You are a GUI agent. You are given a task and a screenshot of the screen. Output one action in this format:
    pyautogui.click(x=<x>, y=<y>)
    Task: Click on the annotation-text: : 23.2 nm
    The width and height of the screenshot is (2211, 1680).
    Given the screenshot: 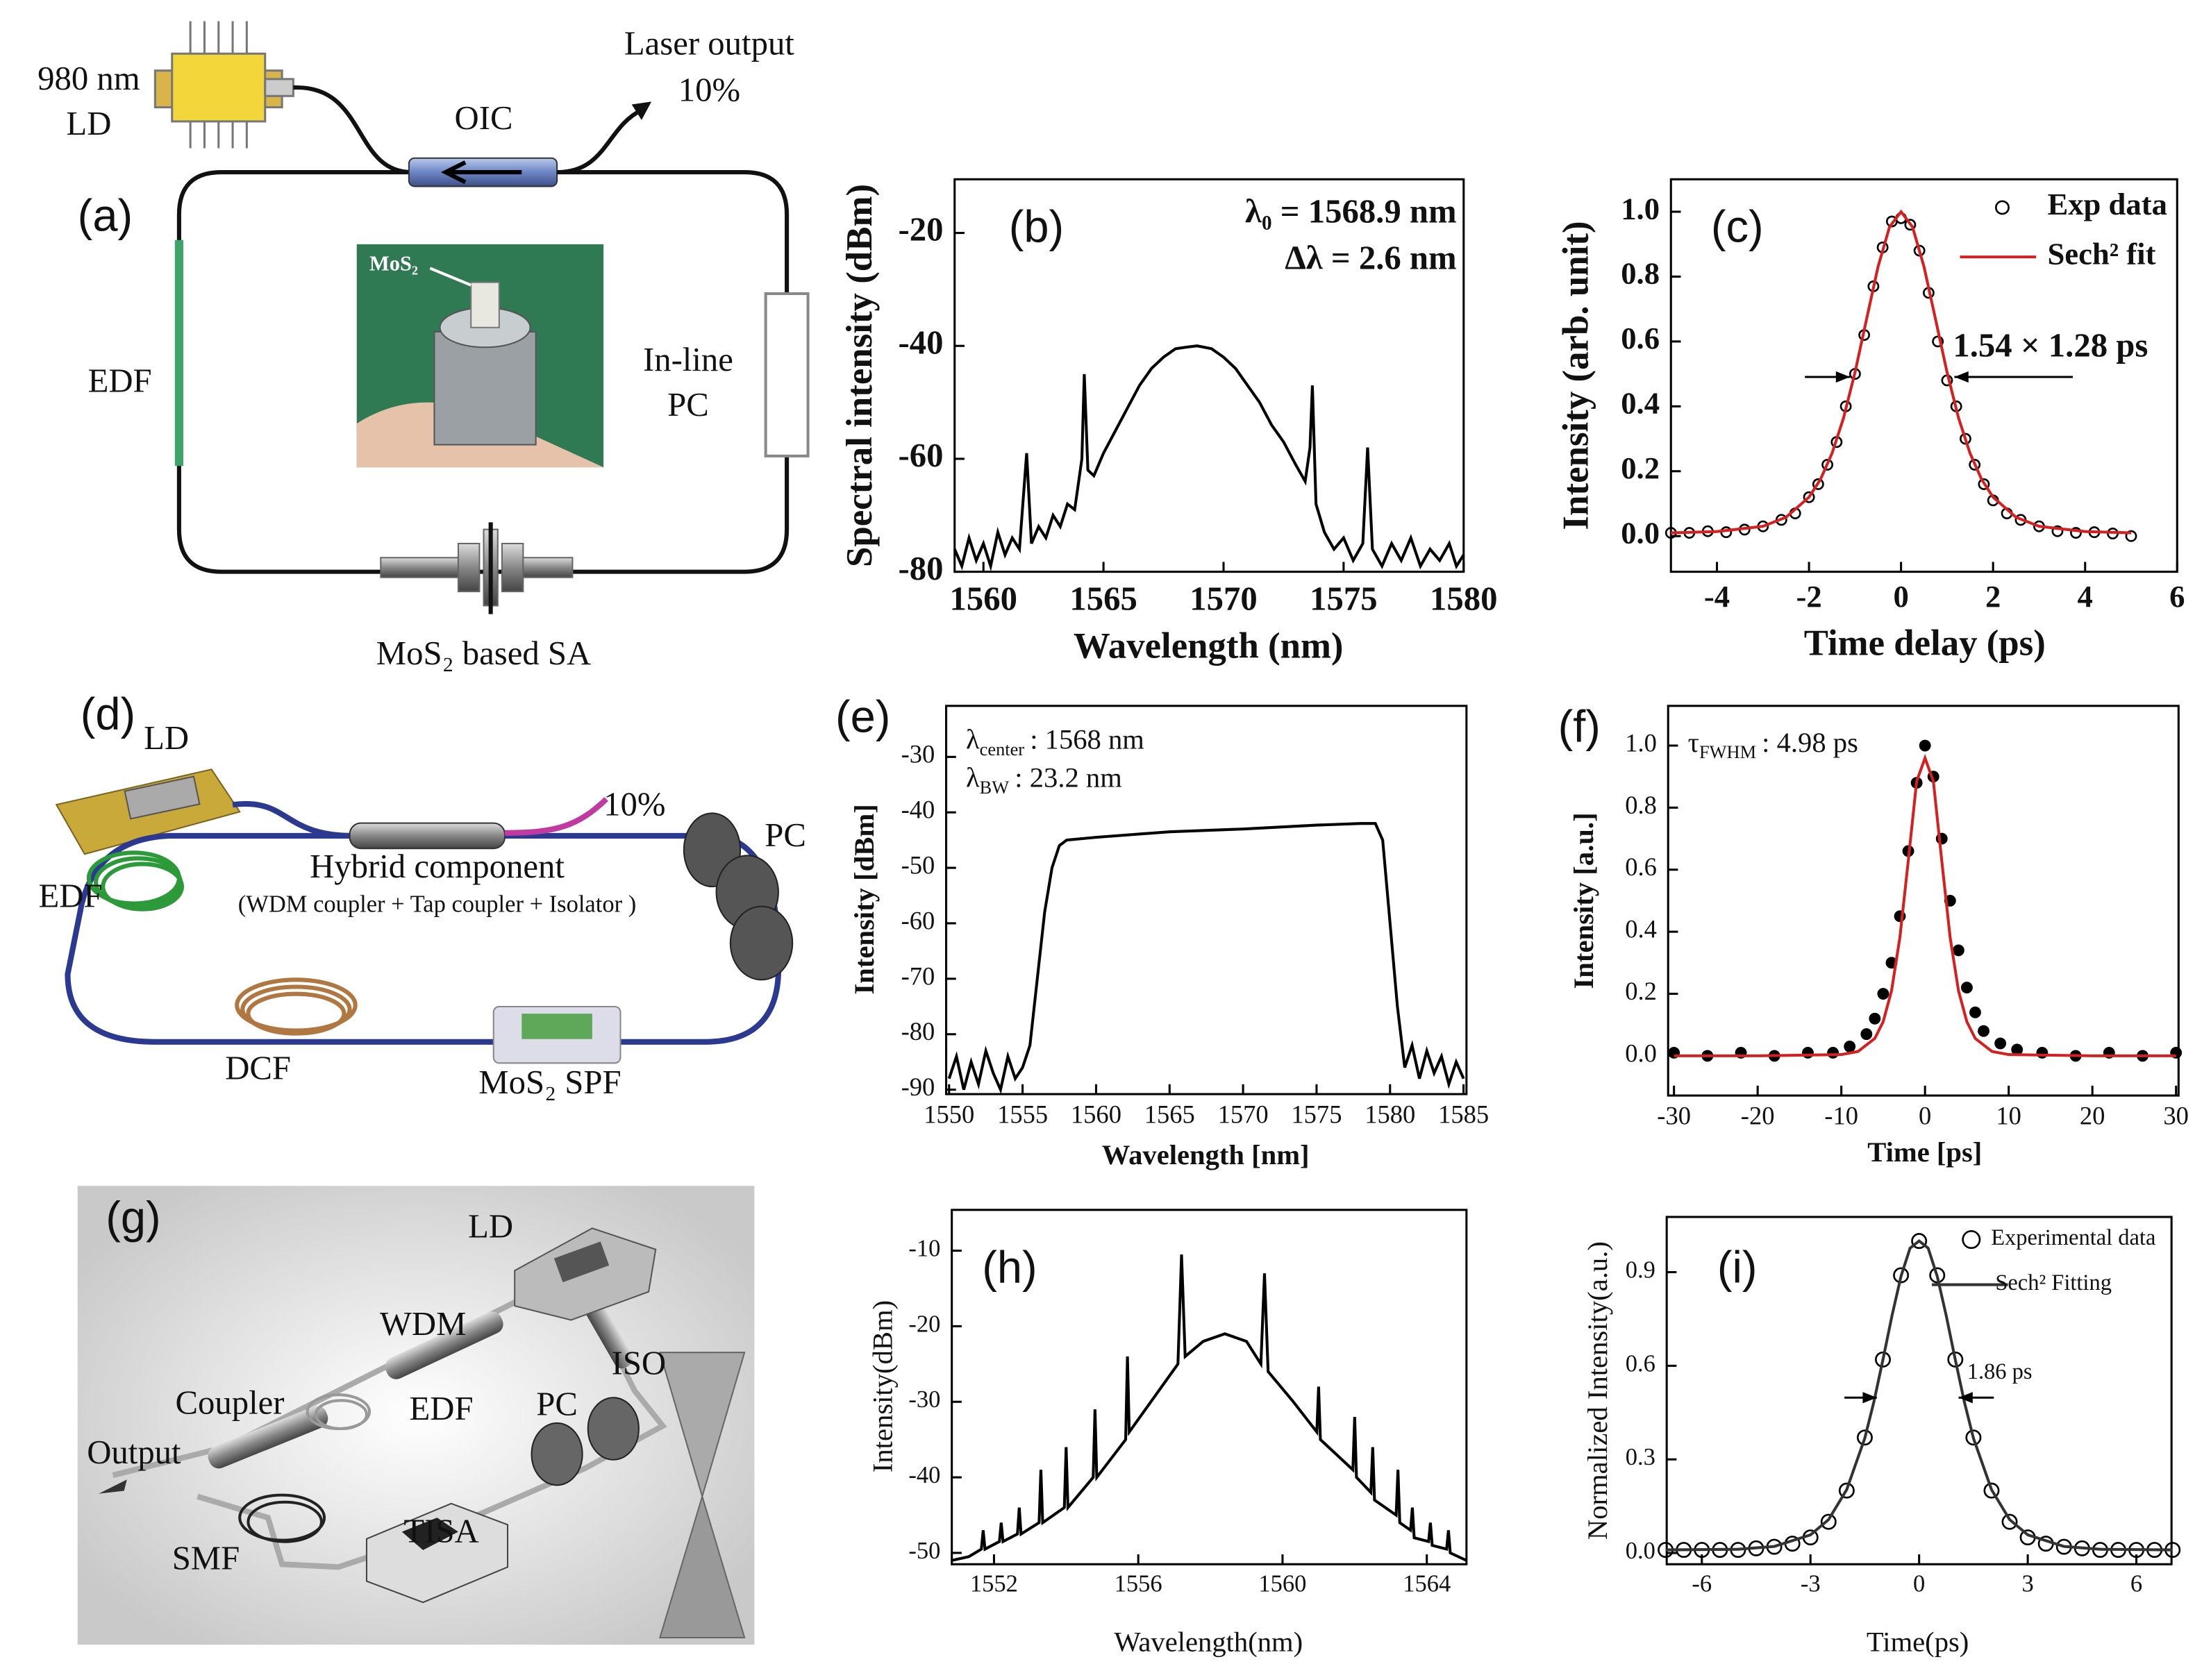 What is the action you would take?
    pyautogui.click(x=1068, y=777)
    